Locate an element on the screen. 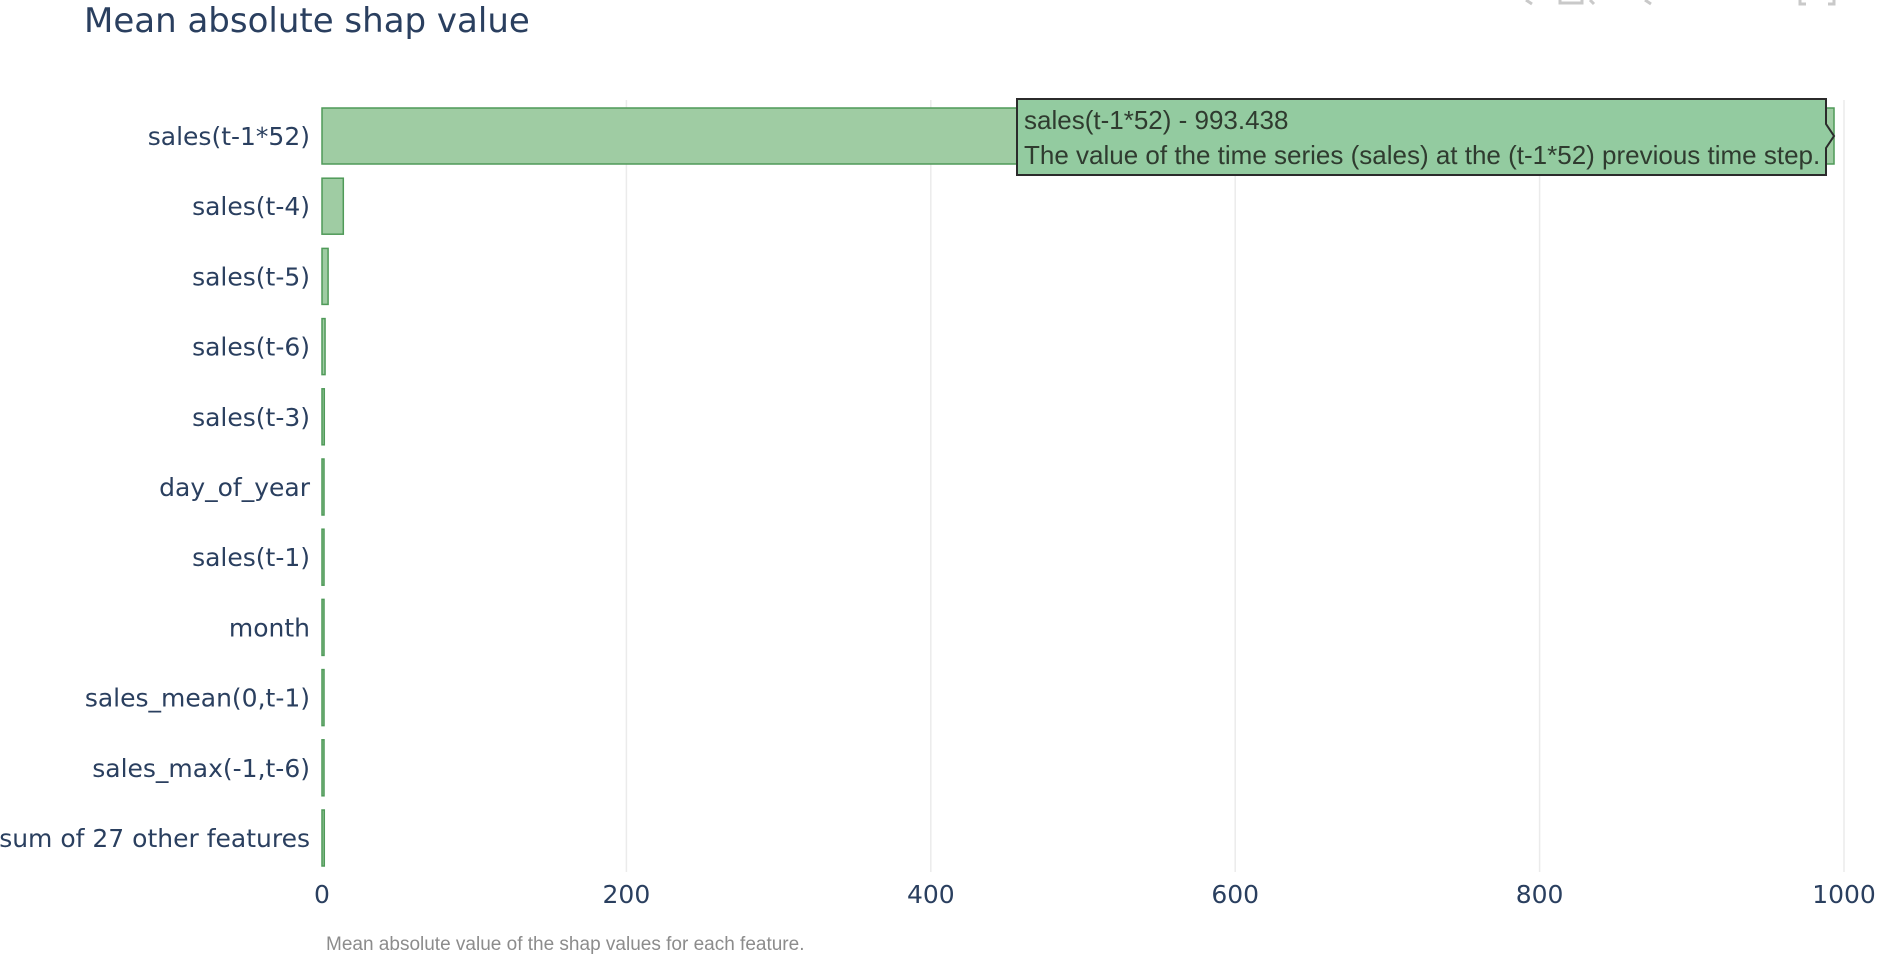 This screenshot has width=1885, height=969. y-tick-label: sales_max(-1,t-6) is located at coordinates (201, 768).